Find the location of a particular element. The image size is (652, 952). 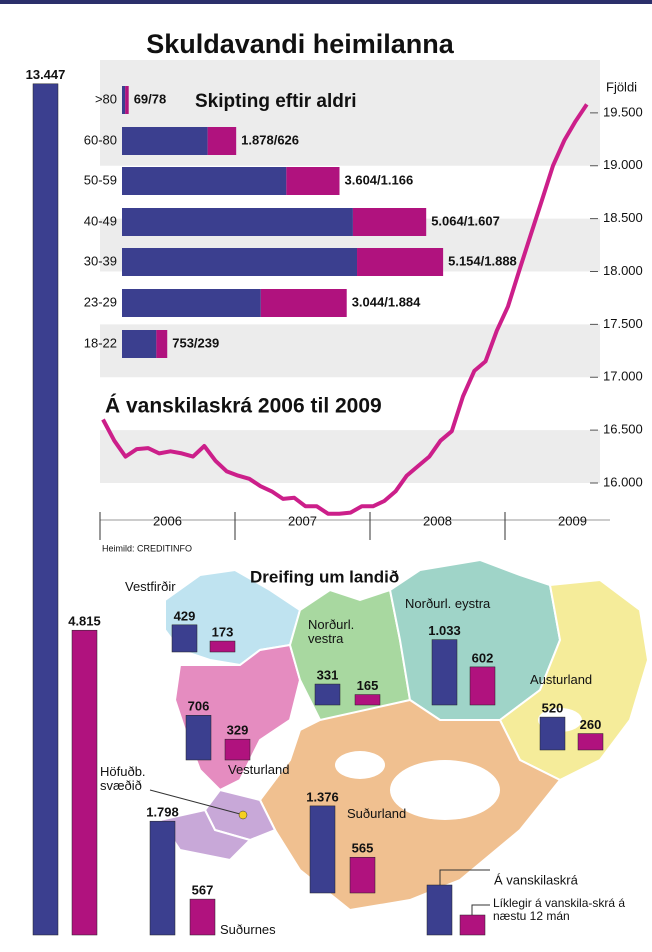

region-name: Norðurl. vestra is located at coordinates (331, 632).